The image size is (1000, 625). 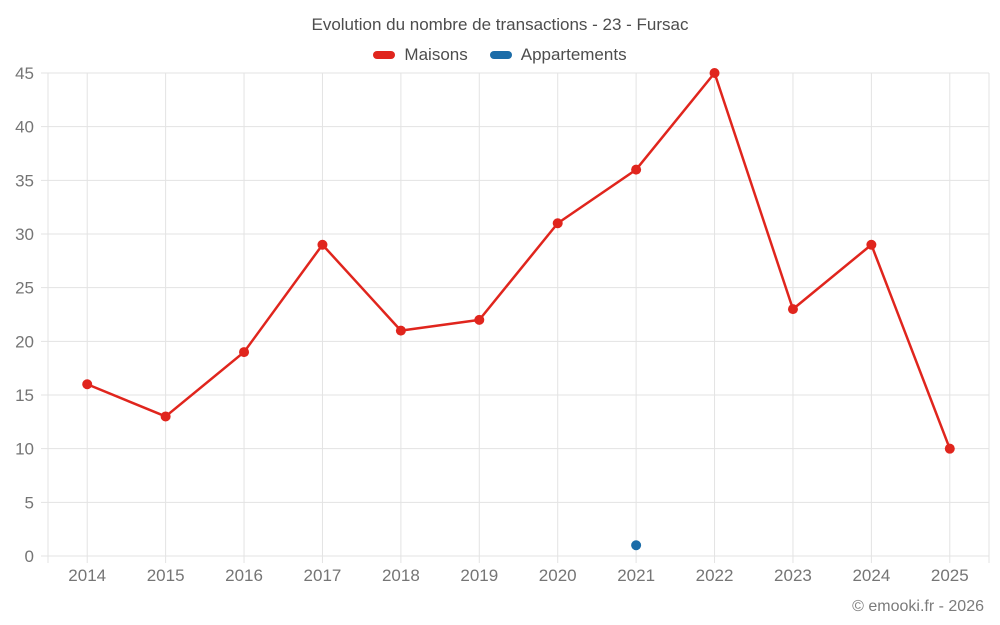 What do you see at coordinates (401, 575) in the screenshot?
I see `x-tick-label: 2018` at bounding box center [401, 575].